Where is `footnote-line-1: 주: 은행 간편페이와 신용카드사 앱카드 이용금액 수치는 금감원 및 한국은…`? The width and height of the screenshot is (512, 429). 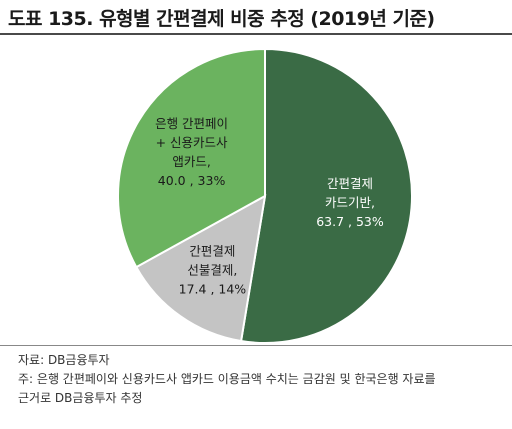
footnote-line-1: 주: 은행 간편페이와 신용카드사 앱카드 이용금액 수치는 금감원 및 한국은… is located at coordinates (227, 379).